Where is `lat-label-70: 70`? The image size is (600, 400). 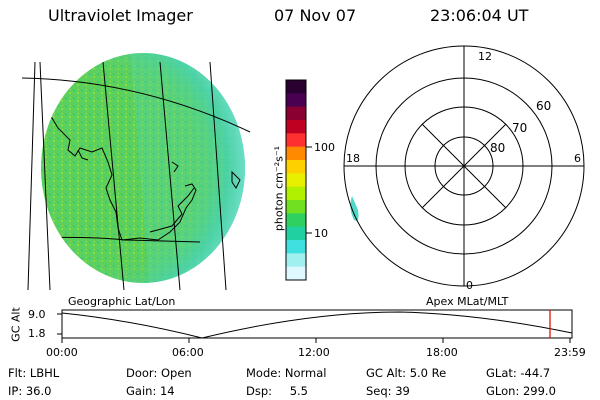
lat-label-70: 70 is located at coordinates (519, 128).